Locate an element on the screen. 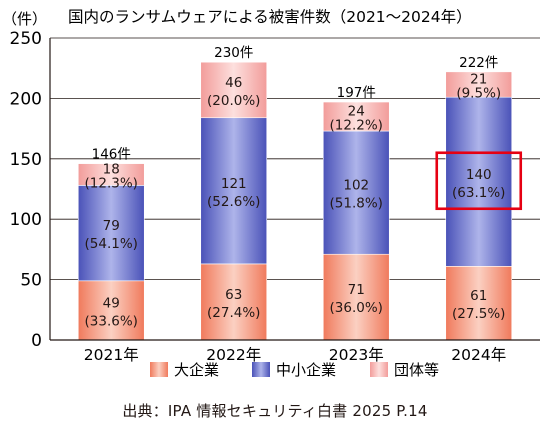  y-tick-label: 100 is located at coordinates (26, 220).